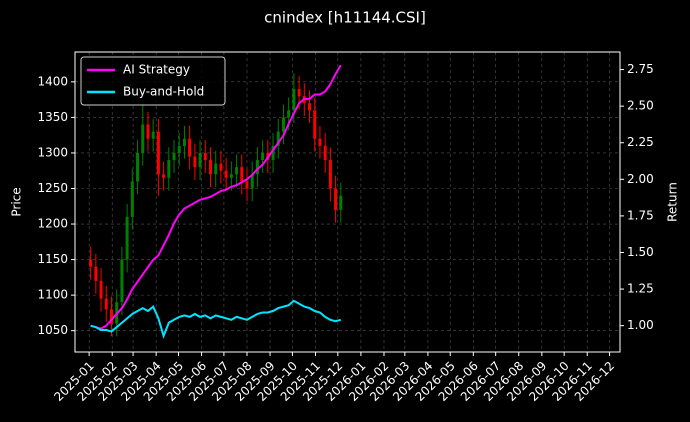 Image resolution: width=690 pixels, height=422 pixels. Describe the element at coordinates (153, 81) in the screenshot. I see `legend-box` at that location.